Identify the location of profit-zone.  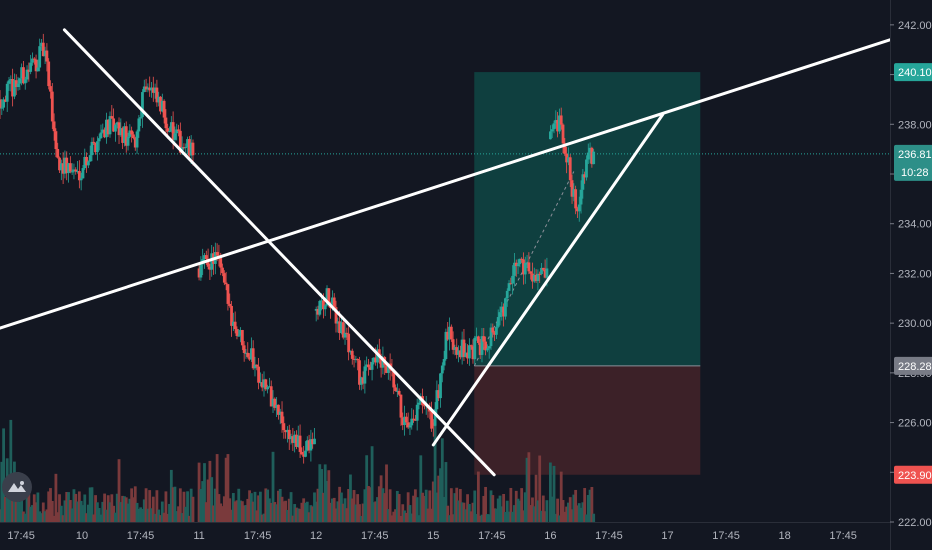
(587, 219).